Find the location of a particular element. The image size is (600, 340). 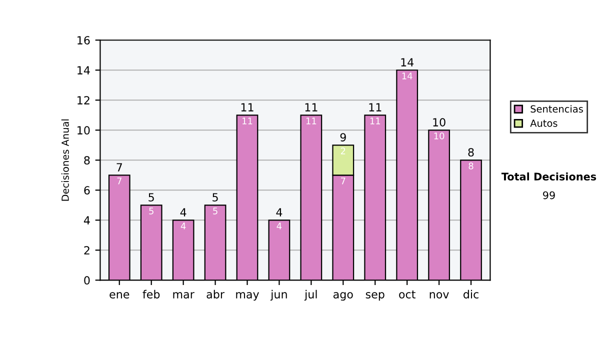

x-tick-label: ene is located at coordinates (120, 295).